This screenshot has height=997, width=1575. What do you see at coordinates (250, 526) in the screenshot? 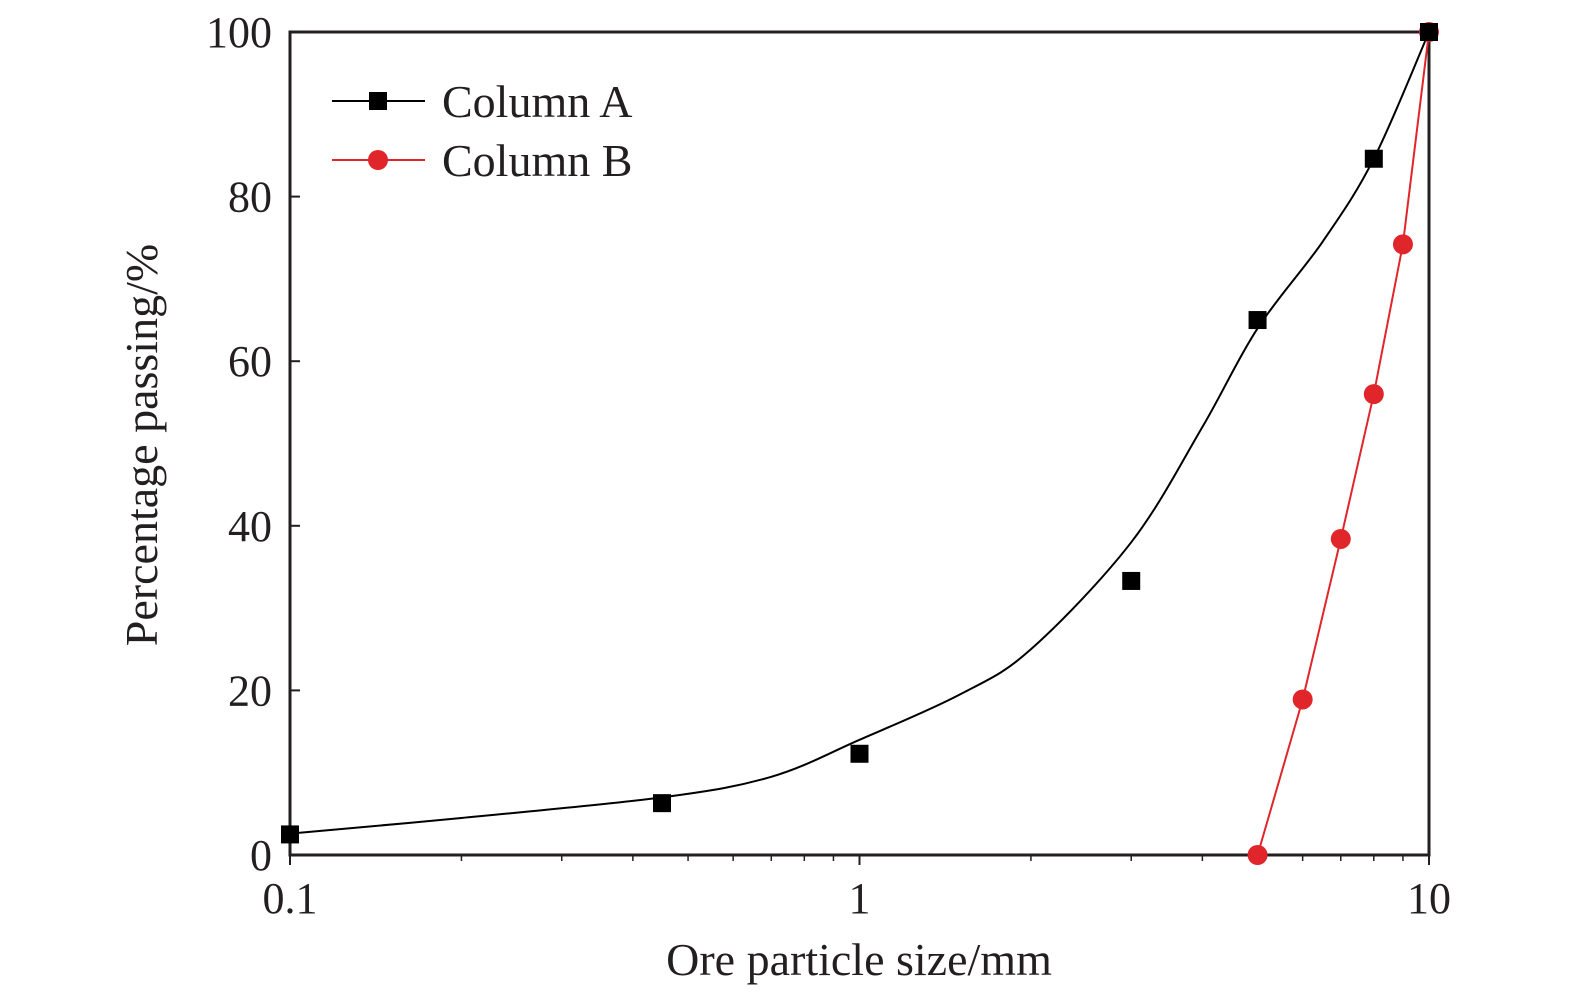
I see `y-tick-label: 40` at bounding box center [250, 526].